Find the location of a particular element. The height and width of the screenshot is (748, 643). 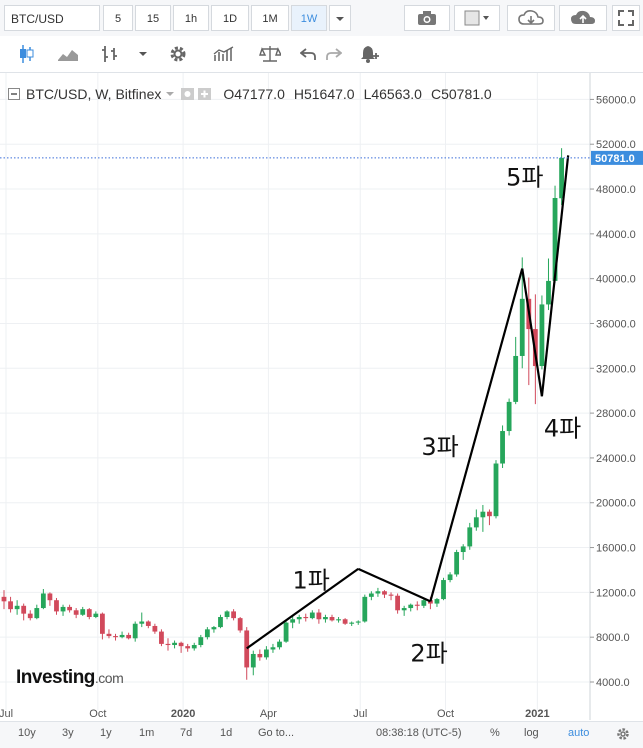

range-1m: 1m is located at coordinates (147, 733).